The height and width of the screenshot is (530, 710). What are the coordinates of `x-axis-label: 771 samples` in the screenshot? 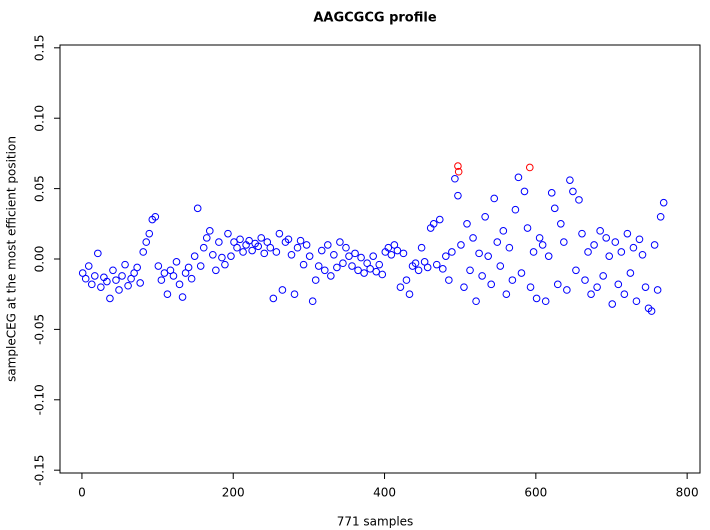 It's located at (375, 522).